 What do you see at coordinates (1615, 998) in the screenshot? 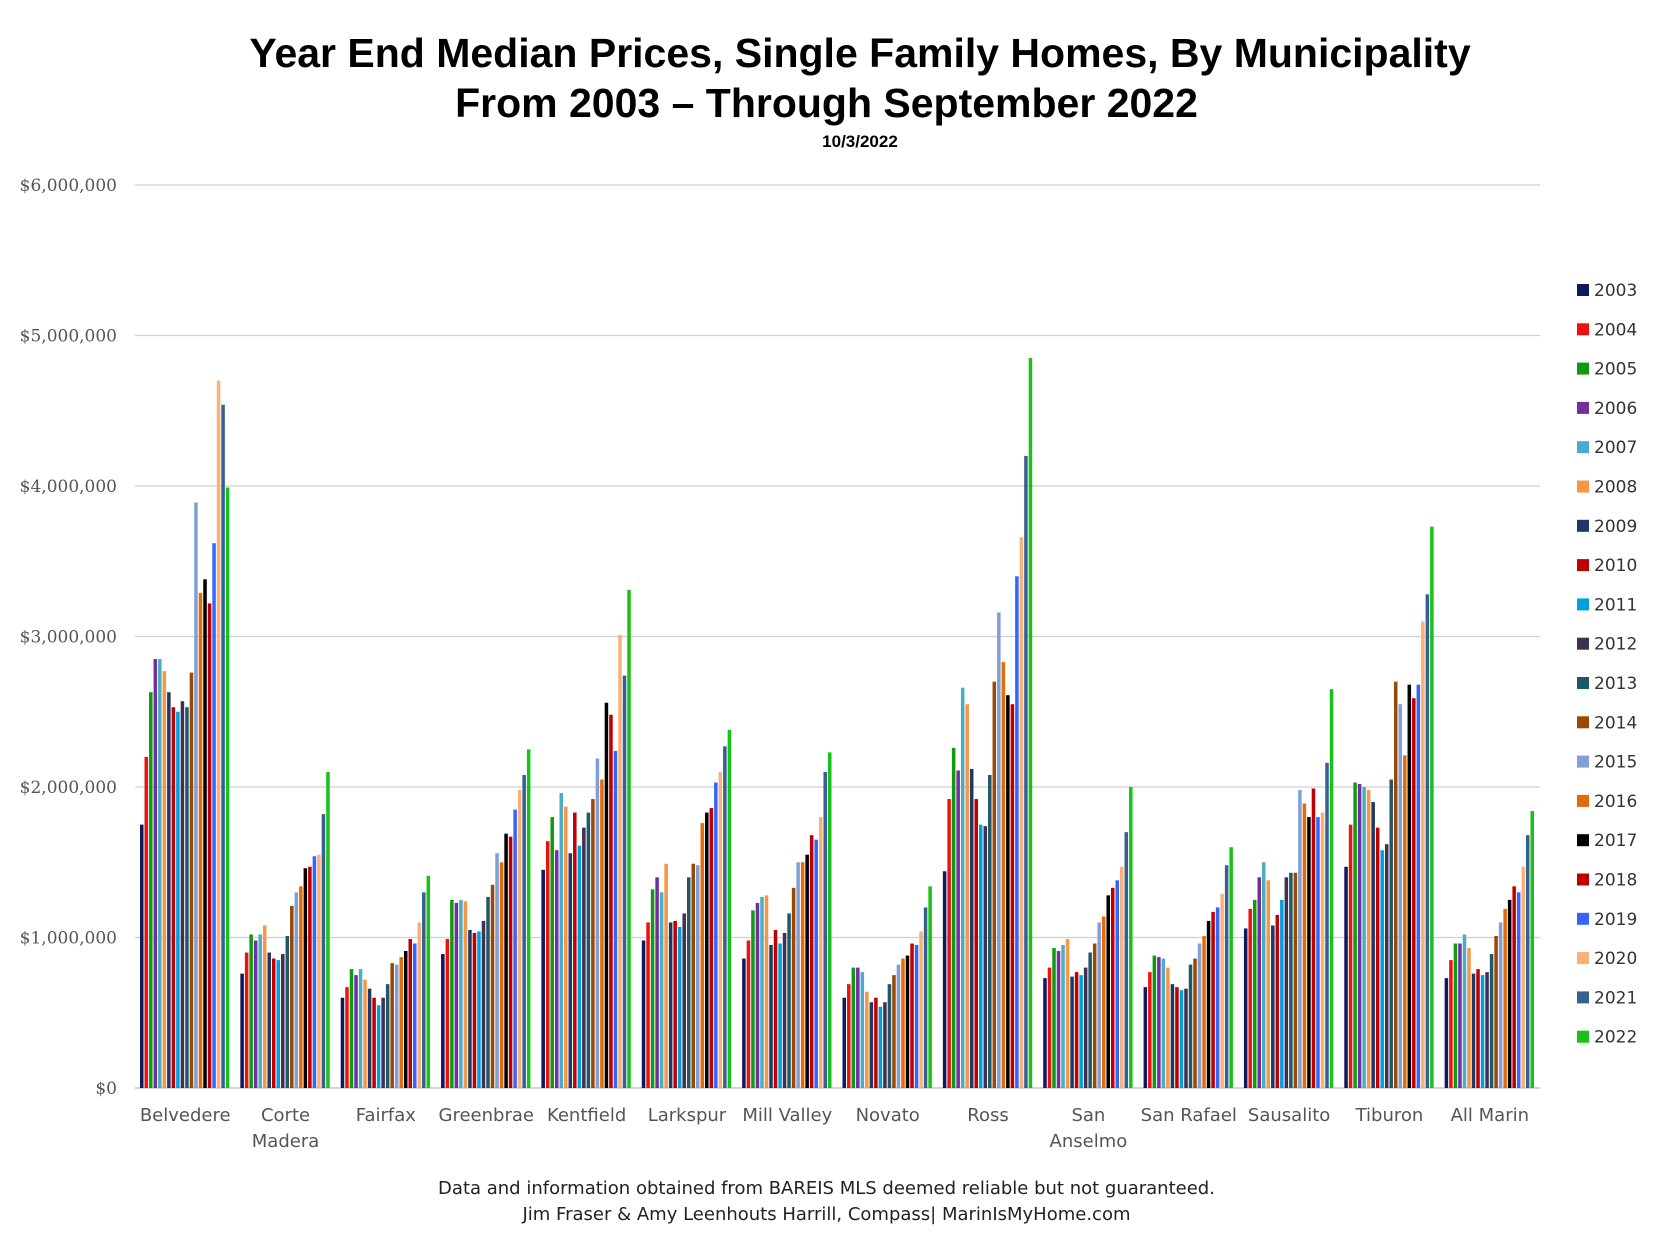
I see `legend-label: 2021` at bounding box center [1615, 998].